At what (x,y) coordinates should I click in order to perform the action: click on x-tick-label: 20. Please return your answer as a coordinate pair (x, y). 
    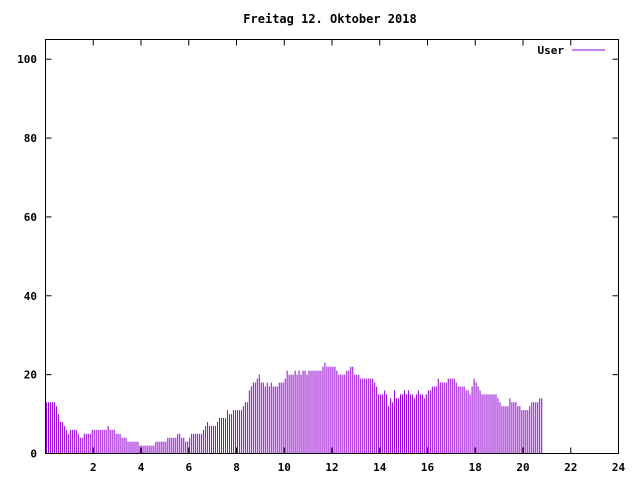
    Looking at the image, I should click on (522, 467).